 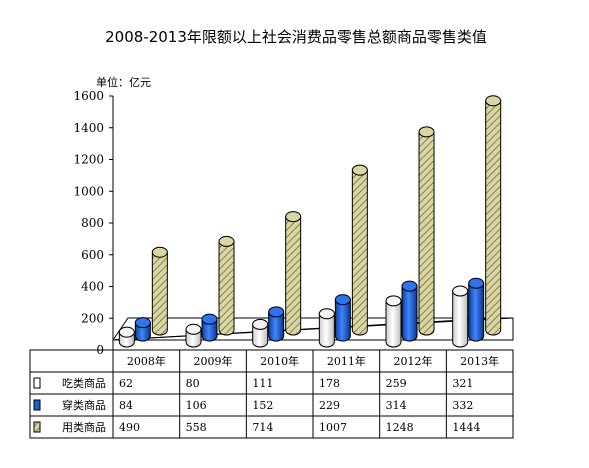 I want to click on x-category-label: 2008年, so click(x=146, y=361).